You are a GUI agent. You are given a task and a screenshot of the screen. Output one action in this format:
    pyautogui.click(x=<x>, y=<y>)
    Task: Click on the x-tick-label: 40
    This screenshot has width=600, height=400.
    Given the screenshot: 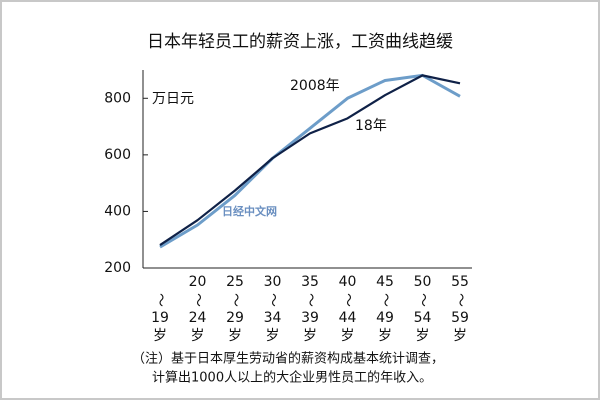 What is the action you would take?
    pyautogui.click(x=348, y=282)
    